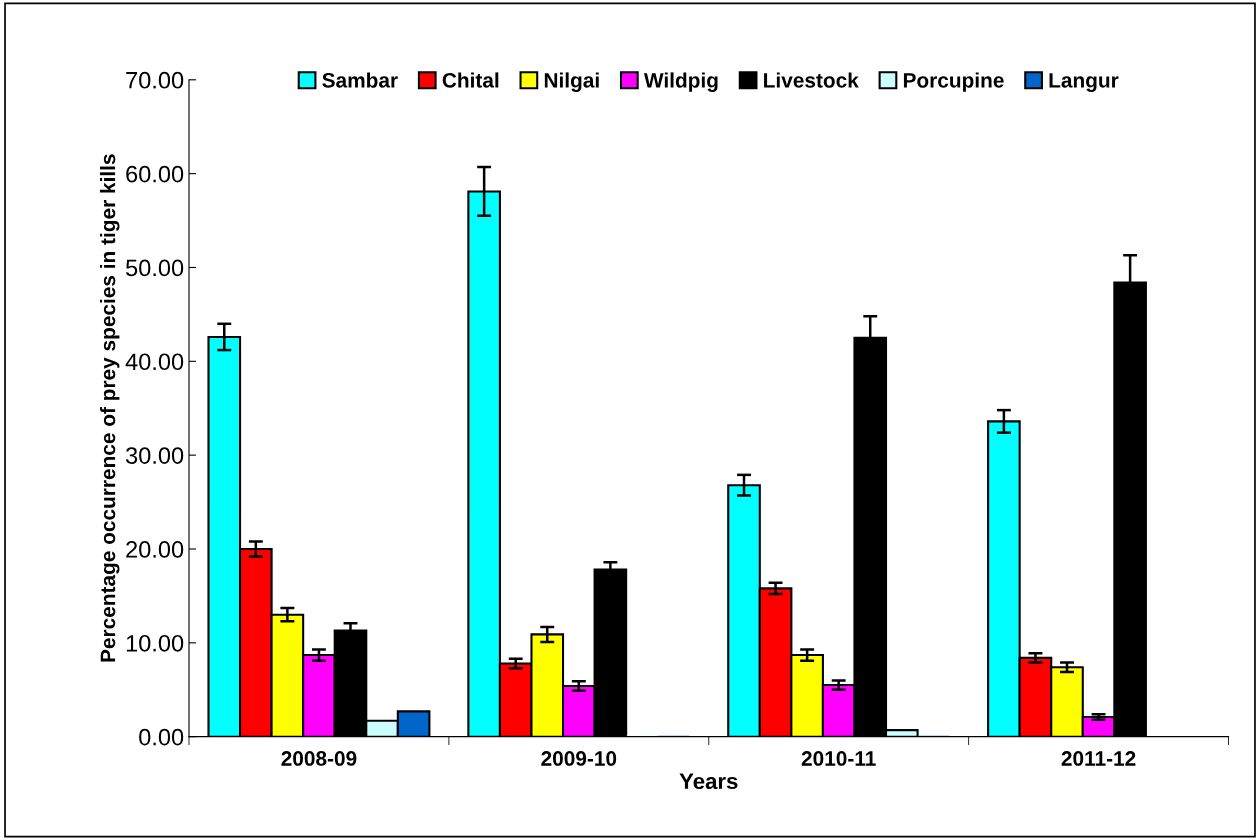  Describe the element at coordinates (1098, 758) in the screenshot. I see `x-tick-label: 2011-12` at that location.